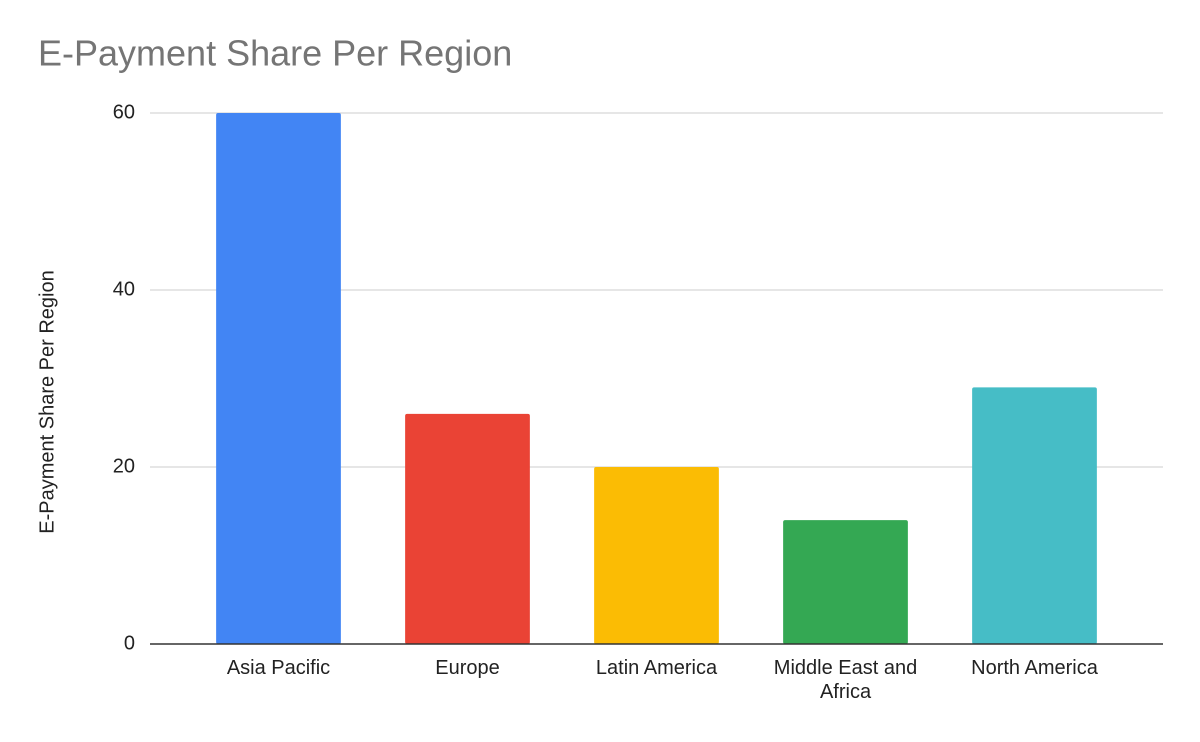 The height and width of the screenshot is (742, 1200). Describe the element at coordinates (278, 668) in the screenshot. I see `x-tick-label: Asia Pacific` at that location.